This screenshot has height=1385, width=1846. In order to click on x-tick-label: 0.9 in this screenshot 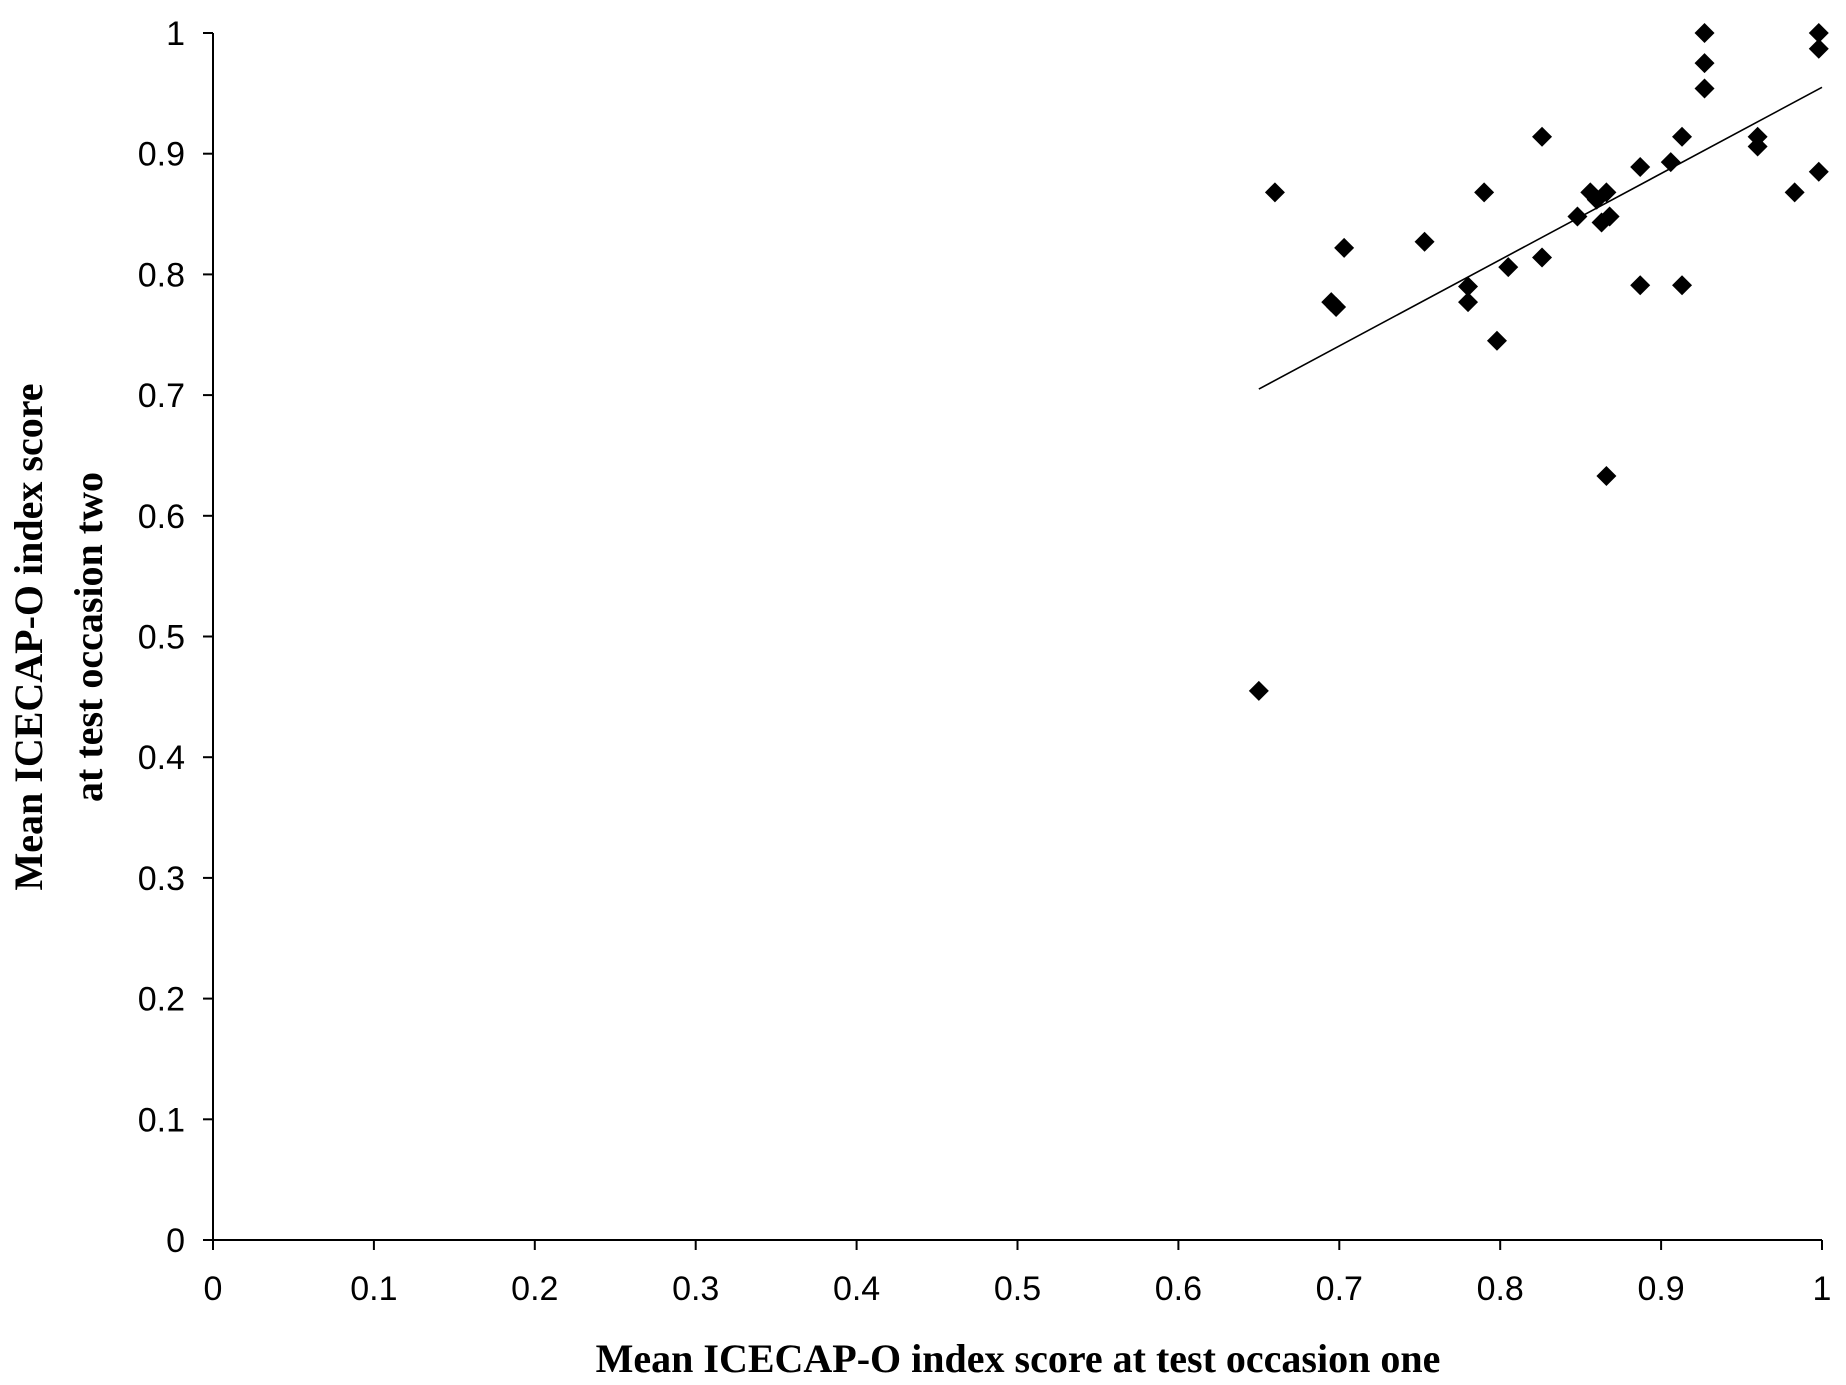, I will do `click(1660, 1289)`.